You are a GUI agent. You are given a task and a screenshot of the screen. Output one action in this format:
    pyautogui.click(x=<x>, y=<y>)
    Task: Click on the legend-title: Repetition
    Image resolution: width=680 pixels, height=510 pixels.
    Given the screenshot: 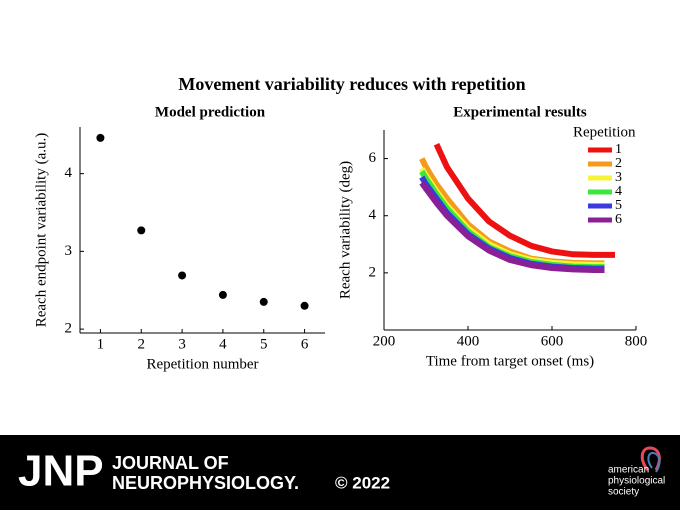 What is the action you would take?
    pyautogui.click(x=604, y=132)
    